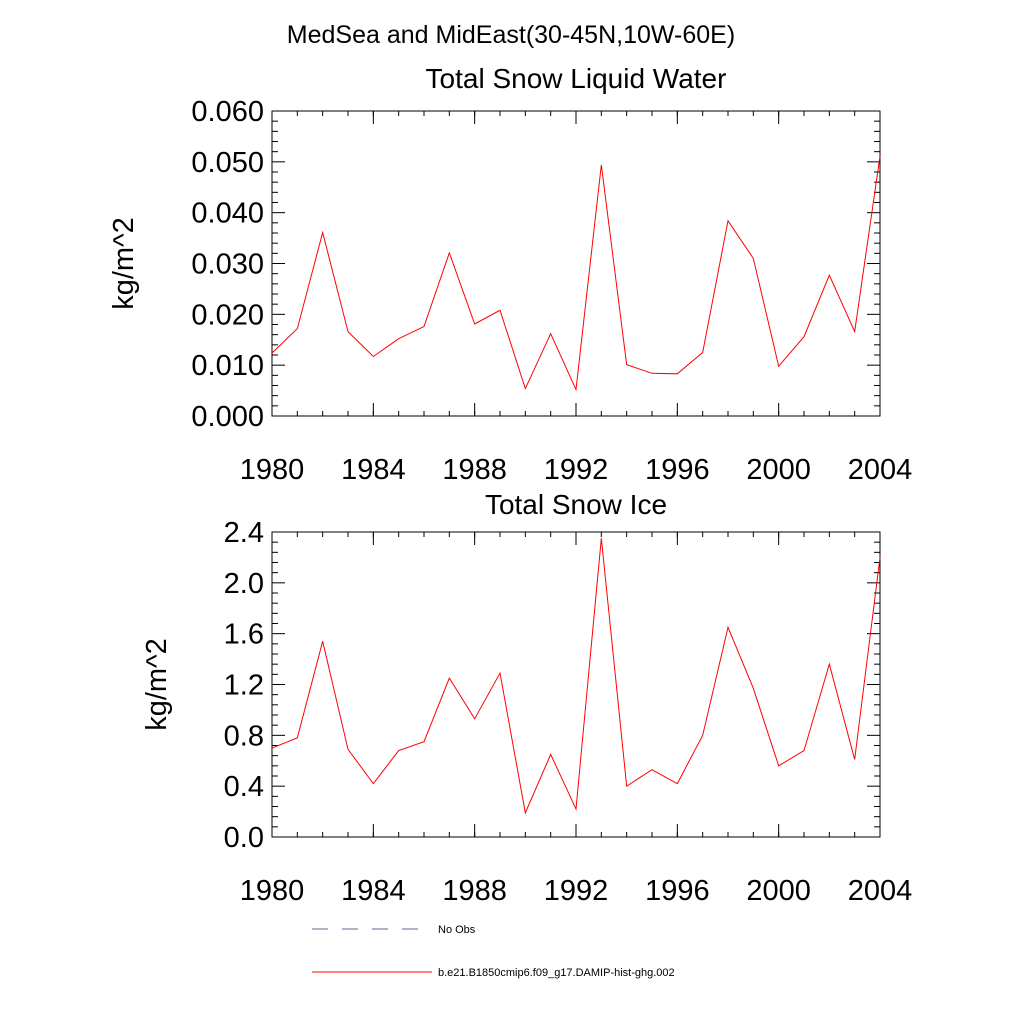 Image resolution: width=1024 pixels, height=1029 pixels. I want to click on y-tick-label: 0.020, so click(227, 315).